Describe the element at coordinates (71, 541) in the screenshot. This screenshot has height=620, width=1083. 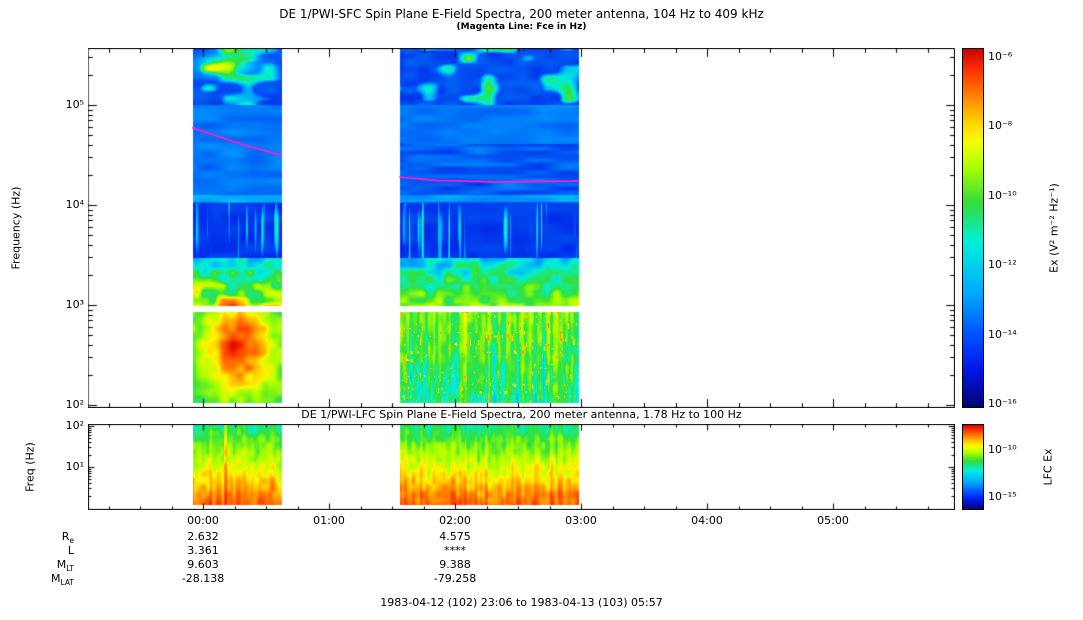
I see `ephemeris-label-re-sub: e` at that location.